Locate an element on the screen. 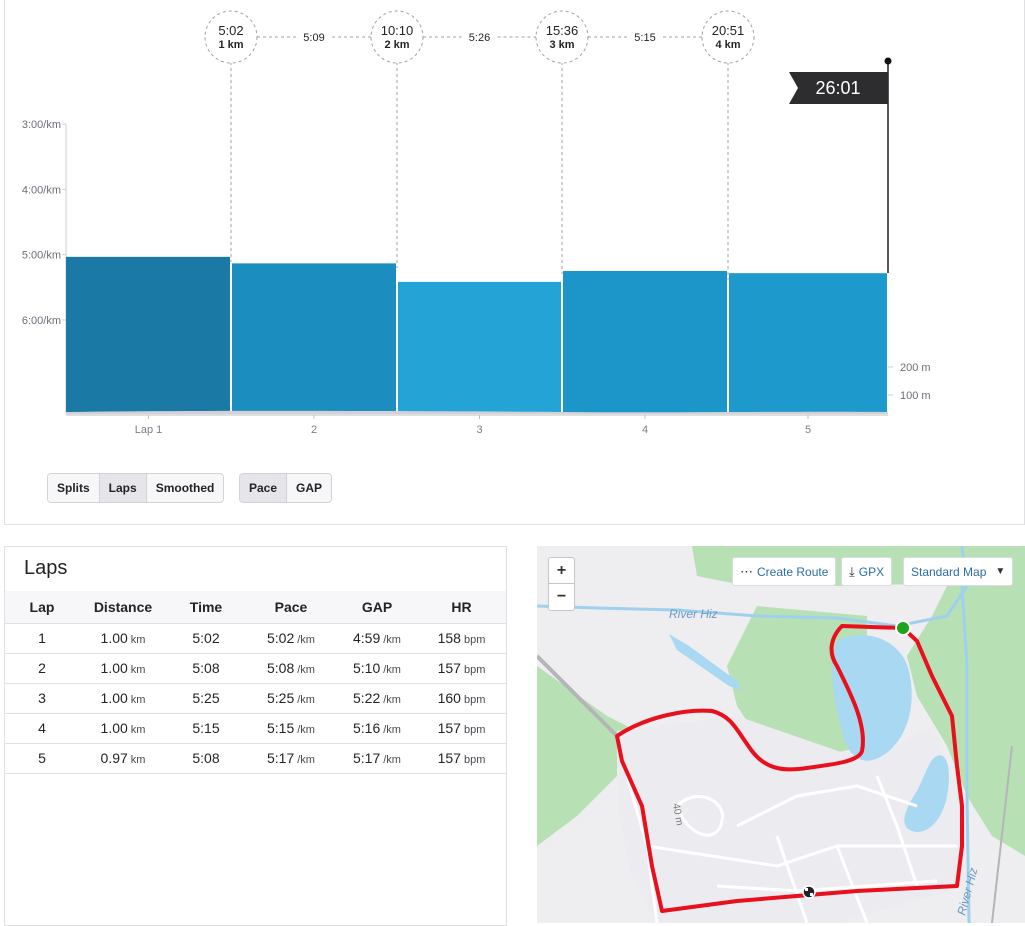 This screenshot has width=1025, height=926. lap-gap: 5:17/km is located at coordinates (377, 758).